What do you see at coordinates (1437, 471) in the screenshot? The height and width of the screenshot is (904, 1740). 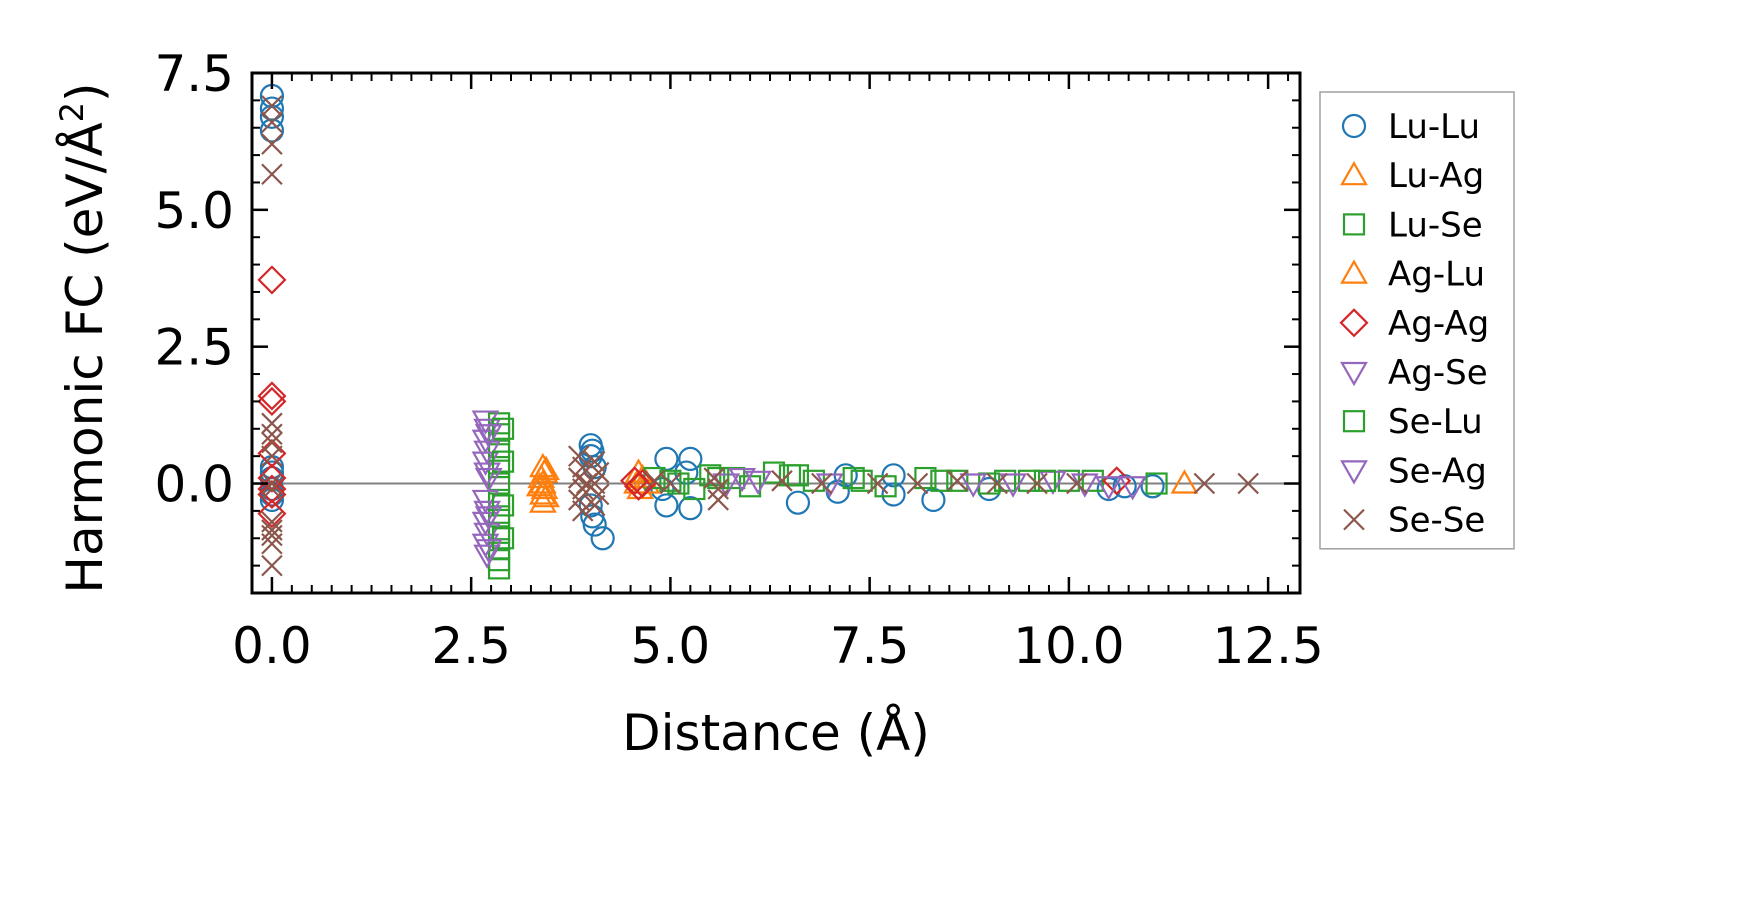 I see `legend-label: Se-Ag` at bounding box center [1437, 471].